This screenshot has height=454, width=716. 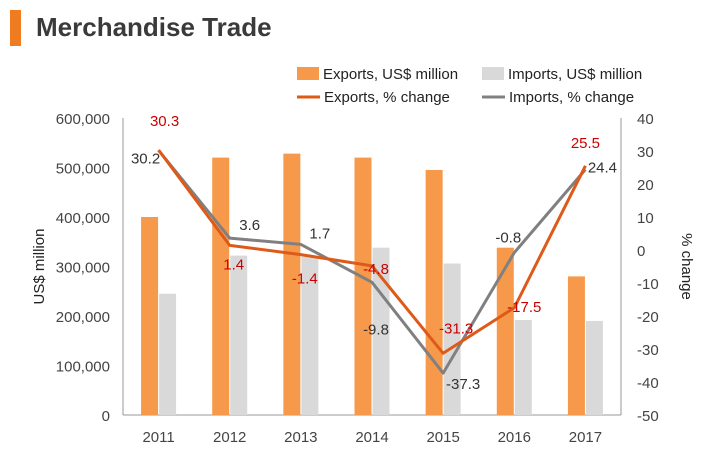 What do you see at coordinates (83, 218) in the screenshot?
I see `y-tick-label: 400,000` at bounding box center [83, 218].